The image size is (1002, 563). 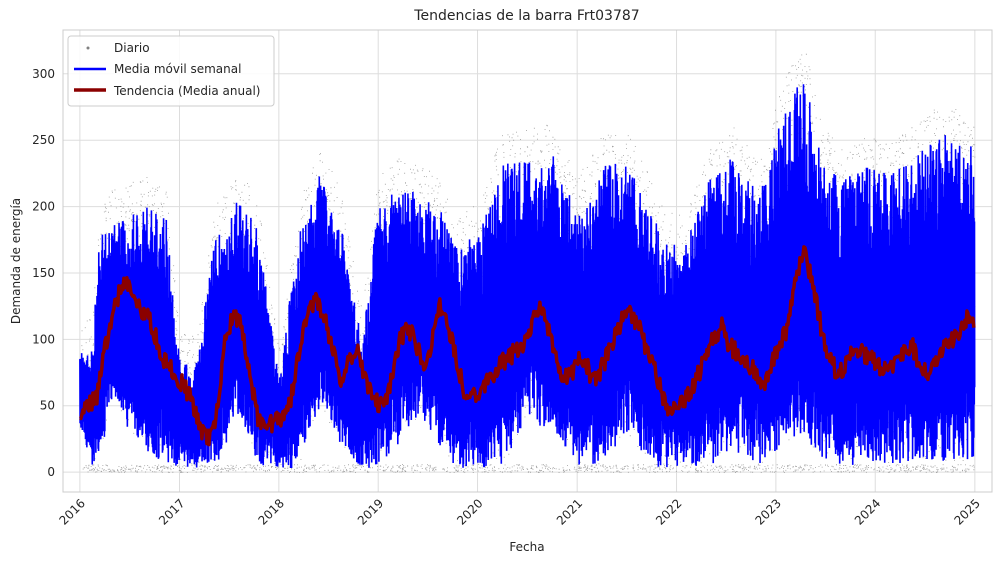 What do you see at coordinates (88, 48) in the screenshot?
I see `legend-marker-daily` at bounding box center [88, 48].